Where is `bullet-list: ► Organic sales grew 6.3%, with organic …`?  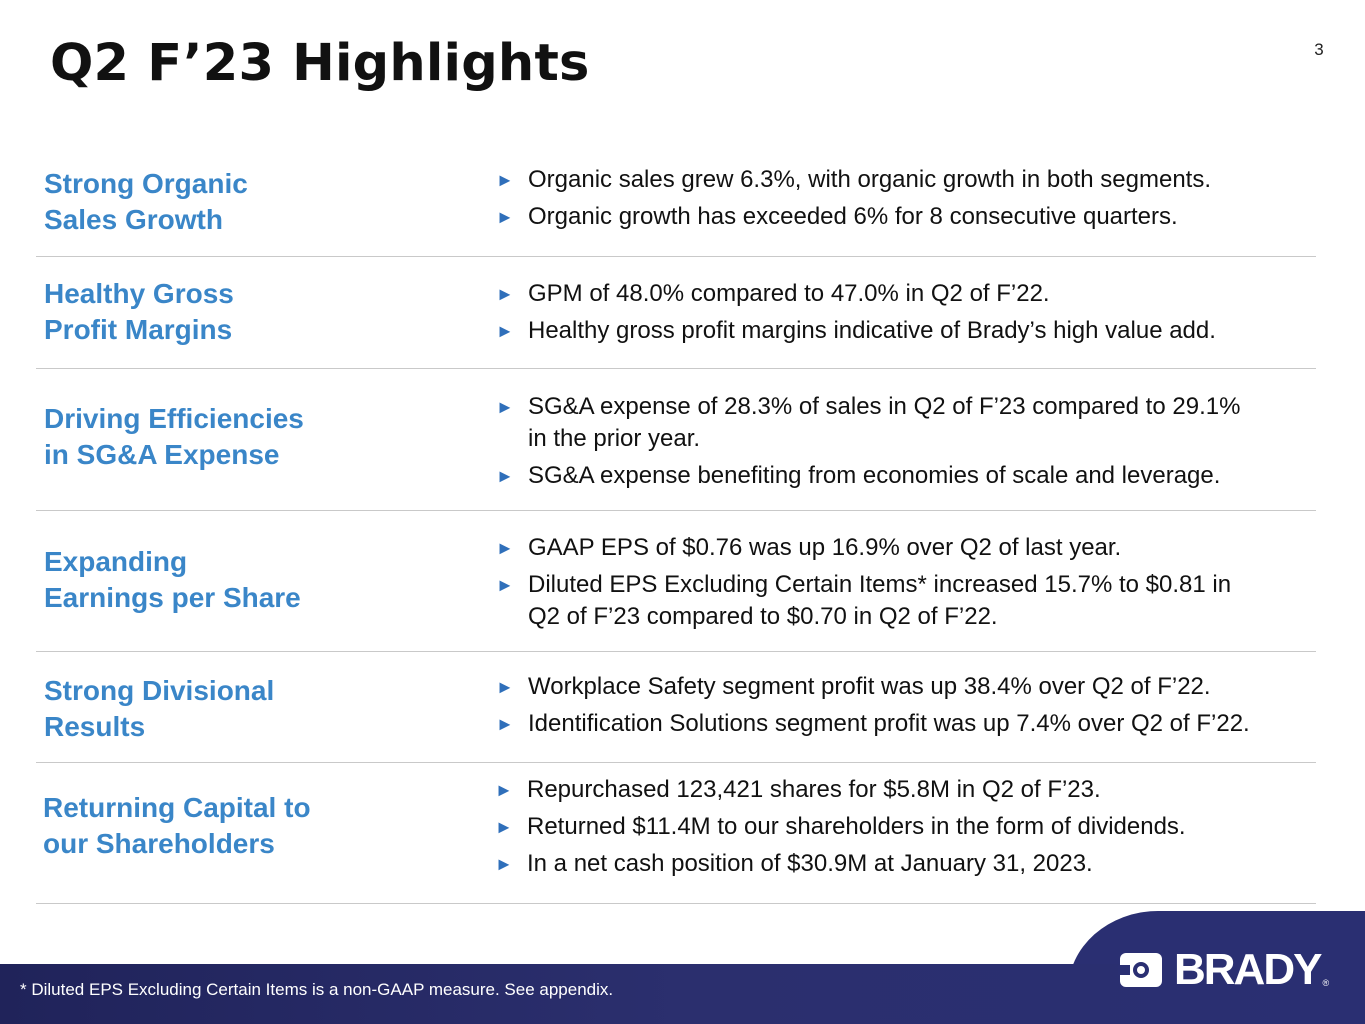
bullet-list: ► Organic sales grew 6.3%, with organic … is located at coordinates (921, 201).